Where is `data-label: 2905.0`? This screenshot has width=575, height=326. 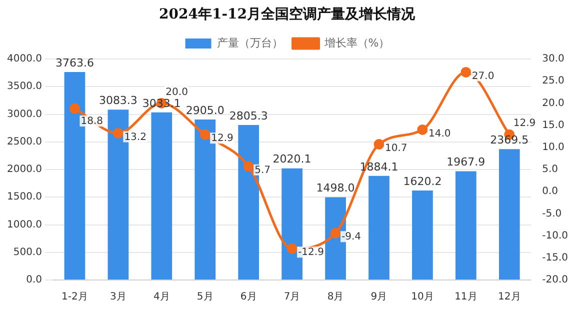
data-label: 2905.0 is located at coordinates (205, 110).